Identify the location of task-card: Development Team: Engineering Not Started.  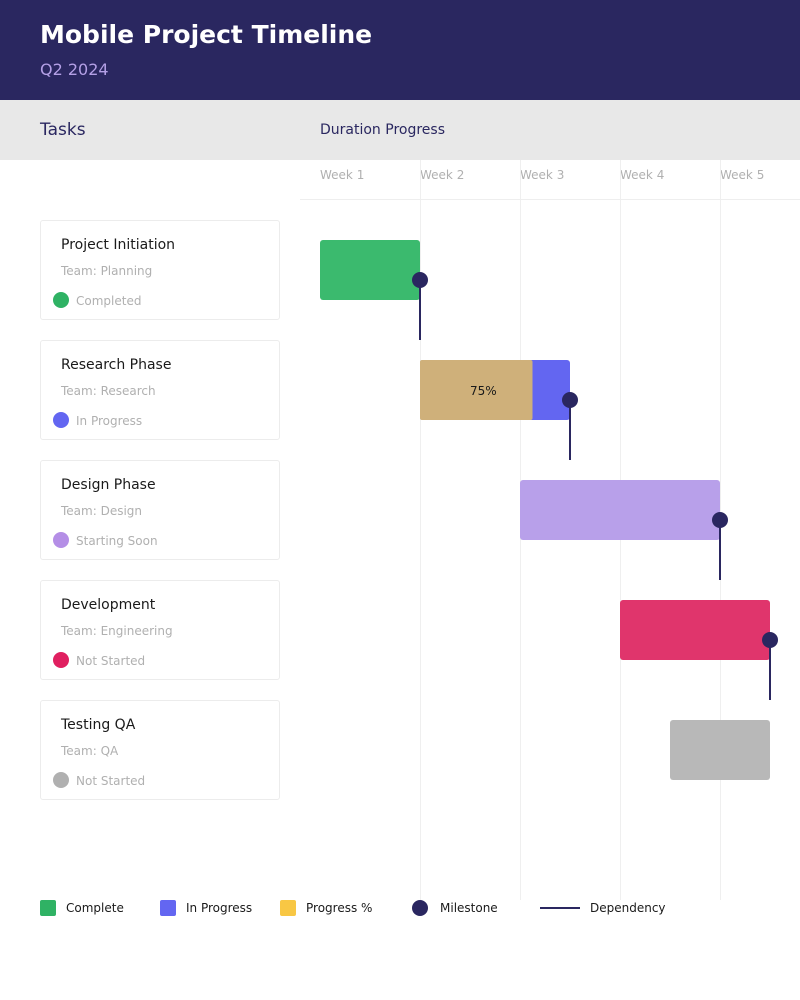
(160, 630).